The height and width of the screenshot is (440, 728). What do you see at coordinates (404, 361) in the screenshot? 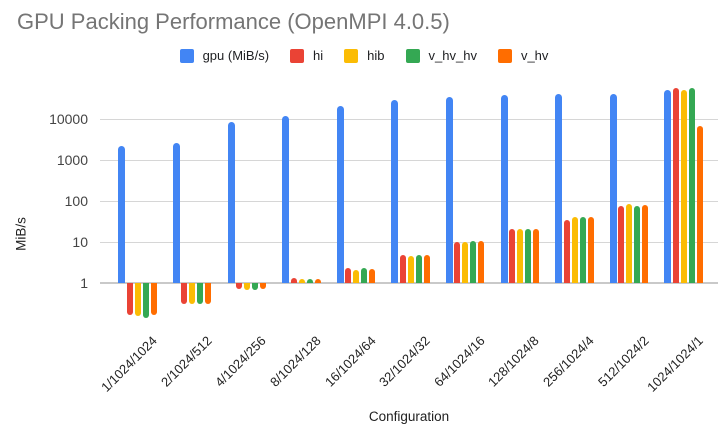
I see `x-tick-label-32-1024-32: 32/1024/32` at bounding box center [404, 361].